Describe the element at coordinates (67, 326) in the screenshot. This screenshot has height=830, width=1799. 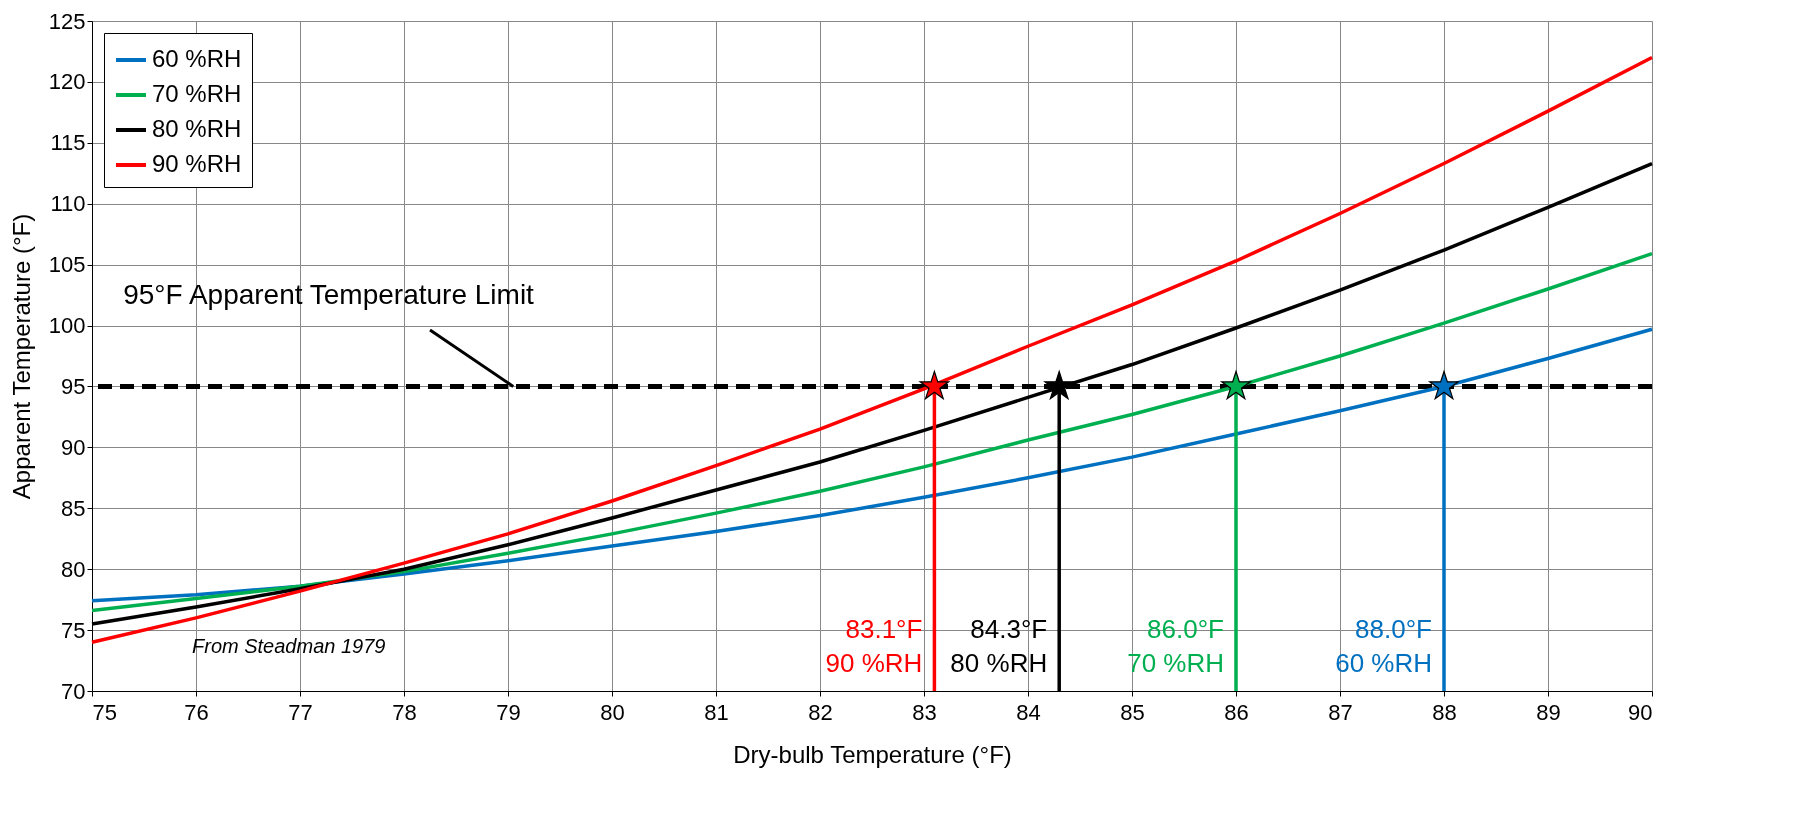
I see `y-tick-label: 100` at that location.